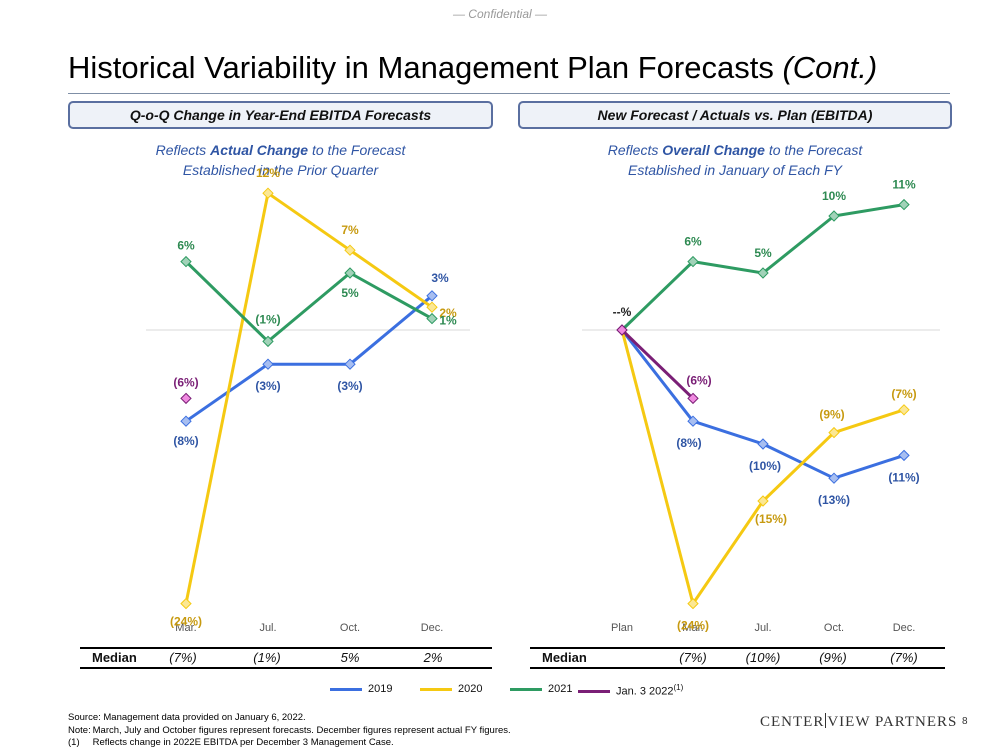 This screenshot has height=750, width=1000. I want to click on right-data-label-2019-4: (11%), so click(903, 477).